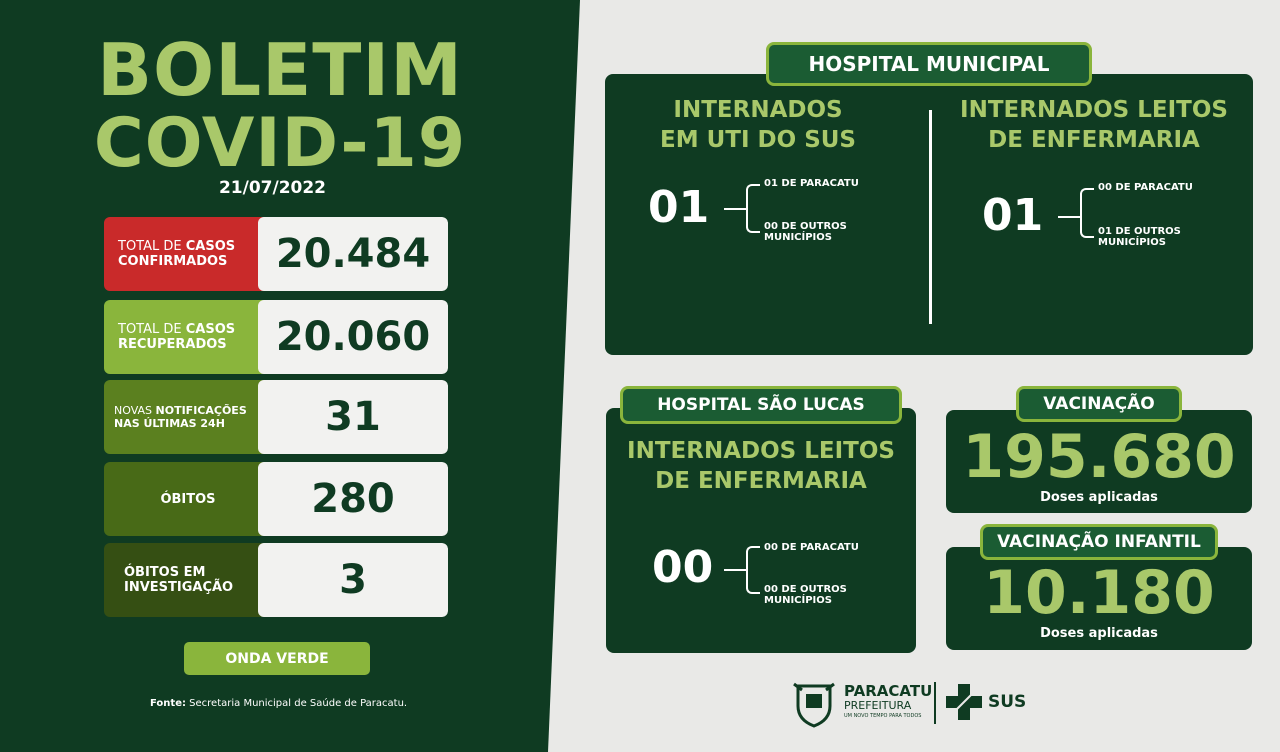 The width and height of the screenshot is (1280, 752). What do you see at coordinates (888, 691) in the screenshot?
I see `paracatu-name: PARACATU` at bounding box center [888, 691].